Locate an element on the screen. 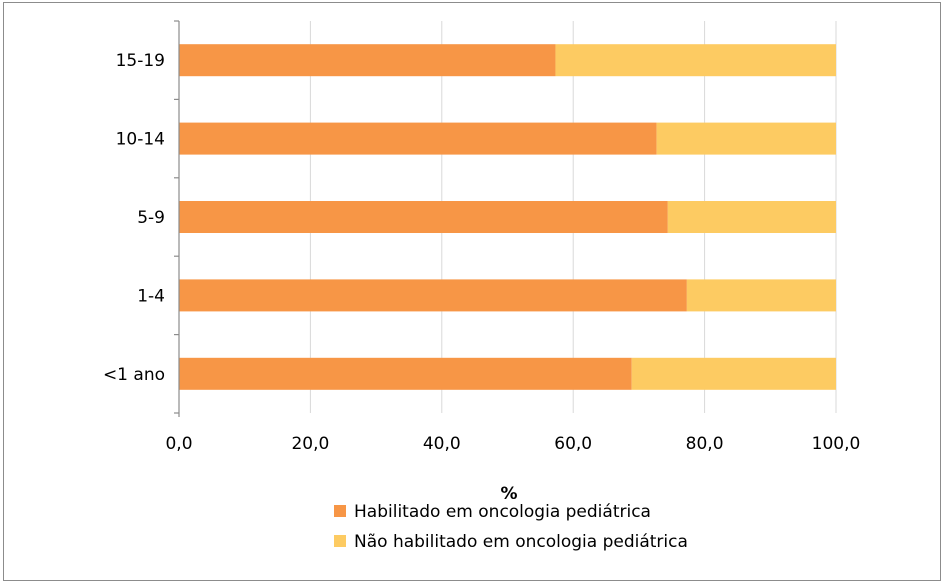  x-tick-label: 60,0 is located at coordinates (573, 444).